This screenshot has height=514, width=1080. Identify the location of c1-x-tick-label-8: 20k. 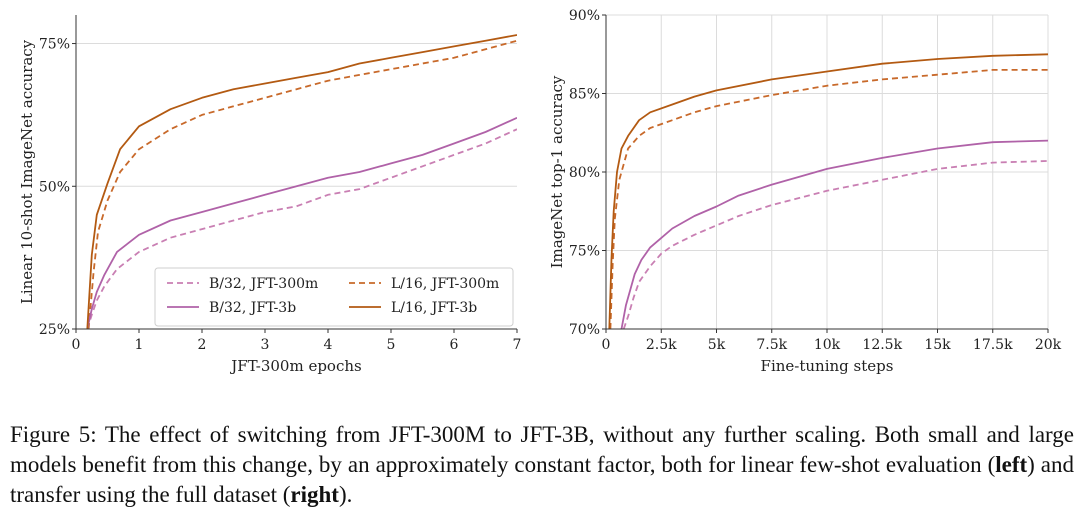
(1048, 345).